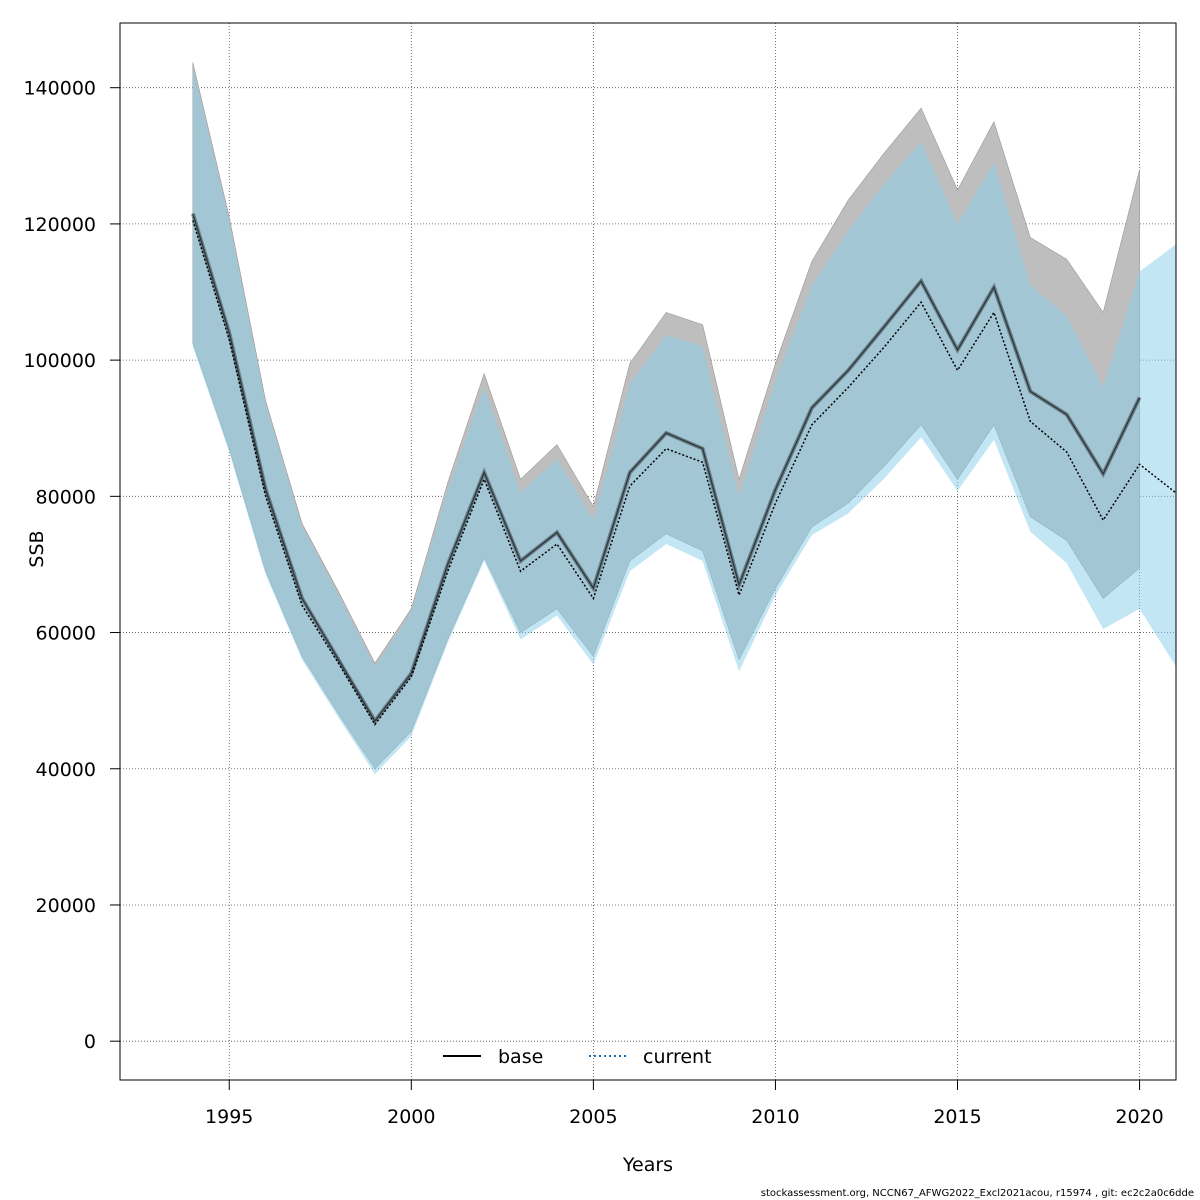 This screenshot has height=1200, width=1200. What do you see at coordinates (59, 89) in the screenshot?
I see `y-tick-label-140000: 140000` at bounding box center [59, 89].